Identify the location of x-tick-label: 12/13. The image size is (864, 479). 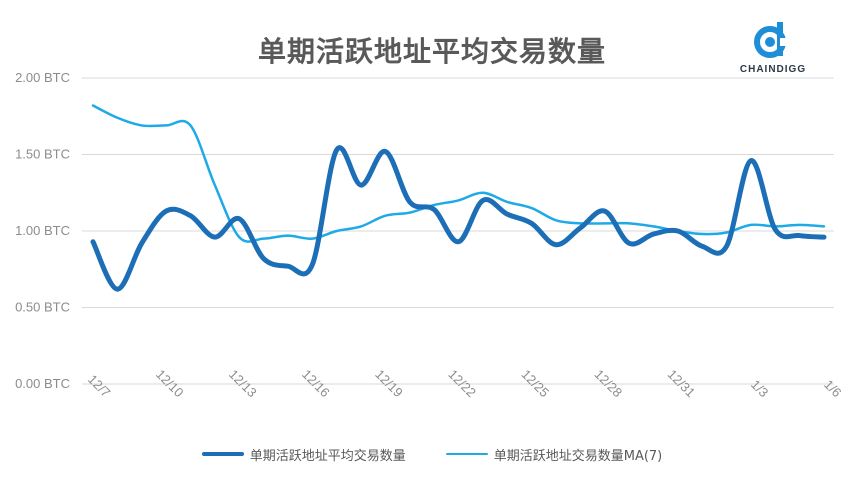
(243, 384).